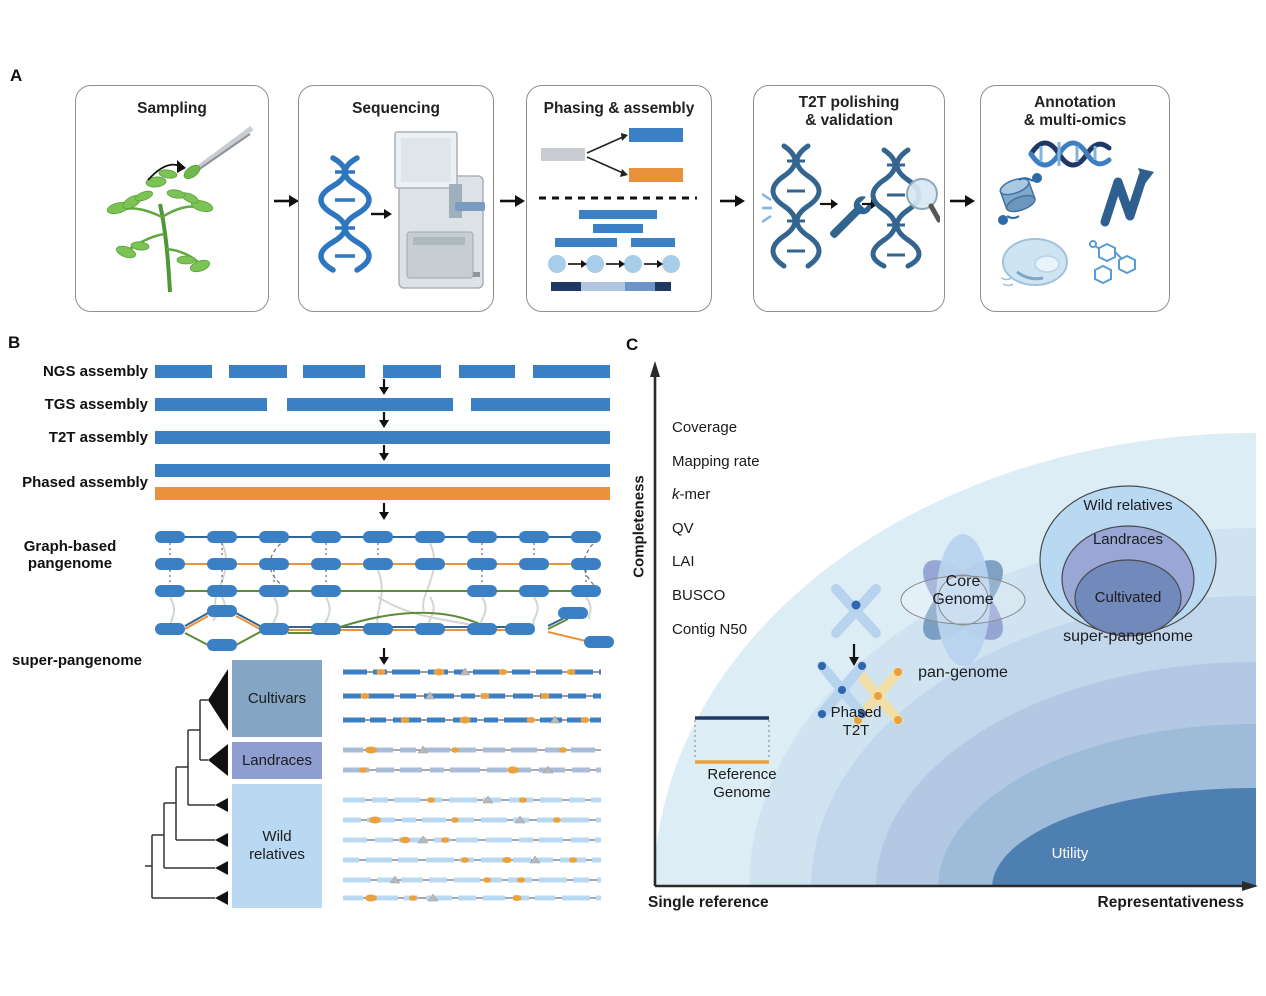 The height and width of the screenshot is (996, 1266). Describe the element at coordinates (277, 760) in the screenshot. I see `category-landraces: Landraces` at that location.